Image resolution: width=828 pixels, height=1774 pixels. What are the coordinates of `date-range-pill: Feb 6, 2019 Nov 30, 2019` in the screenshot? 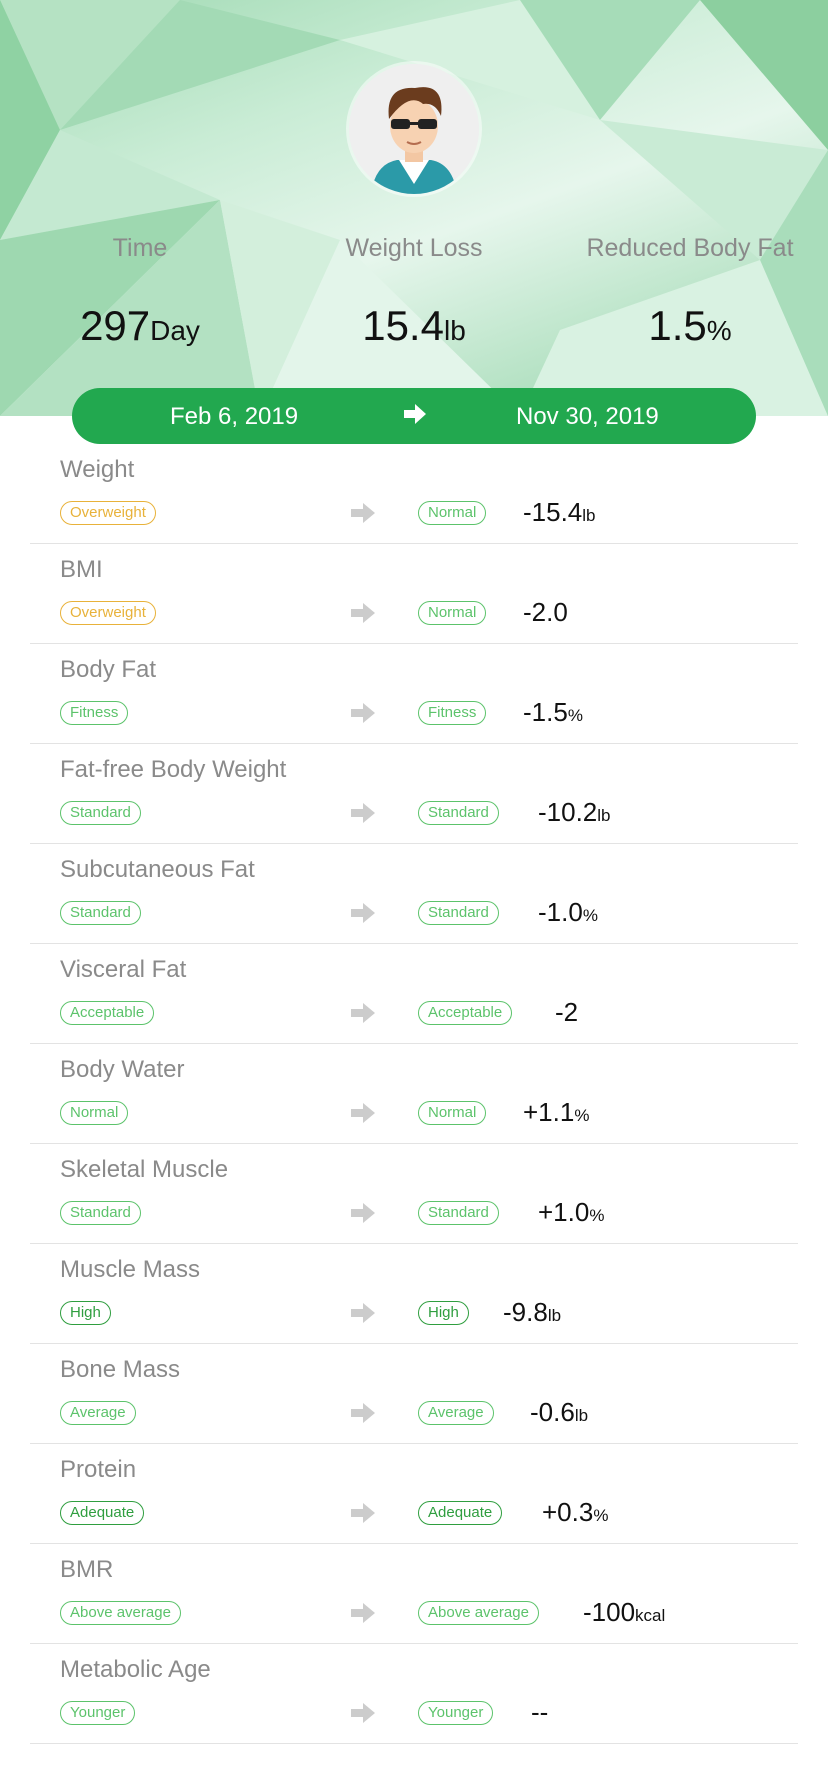 It's located at (414, 416).